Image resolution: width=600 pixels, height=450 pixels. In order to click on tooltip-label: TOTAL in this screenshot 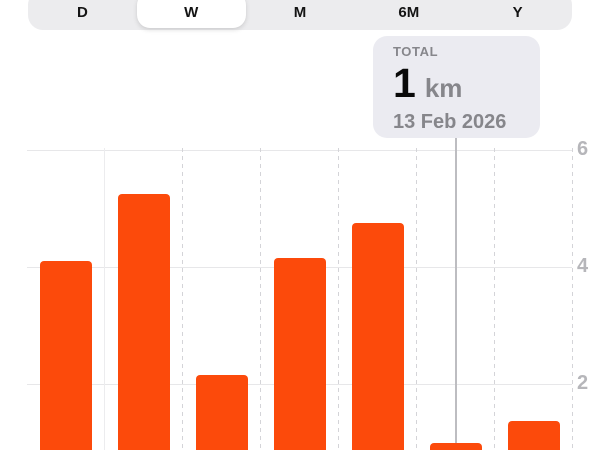, I will do `click(416, 51)`.